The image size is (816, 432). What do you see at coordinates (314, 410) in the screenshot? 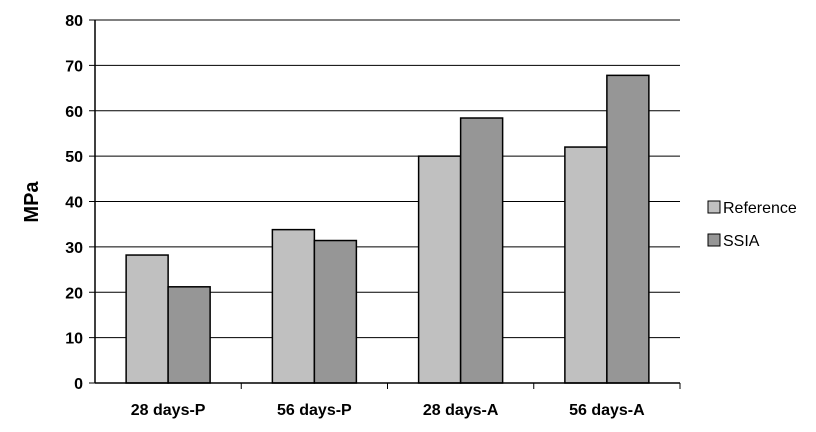
I see `x-tick-label: 56 days-P` at bounding box center [314, 410].